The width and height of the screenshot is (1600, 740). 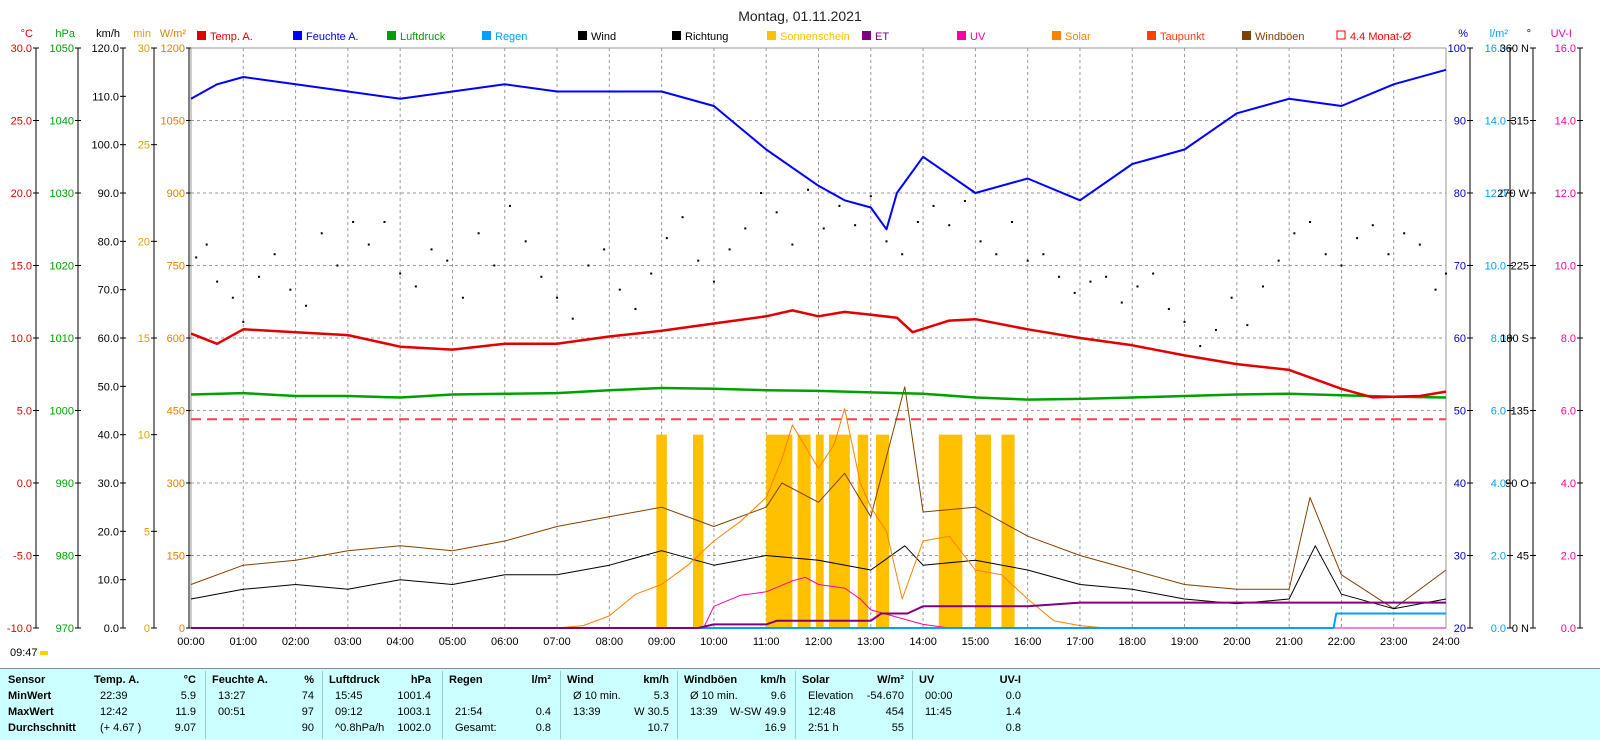 I want to click on max-time: 00:51, so click(x=232, y=712).